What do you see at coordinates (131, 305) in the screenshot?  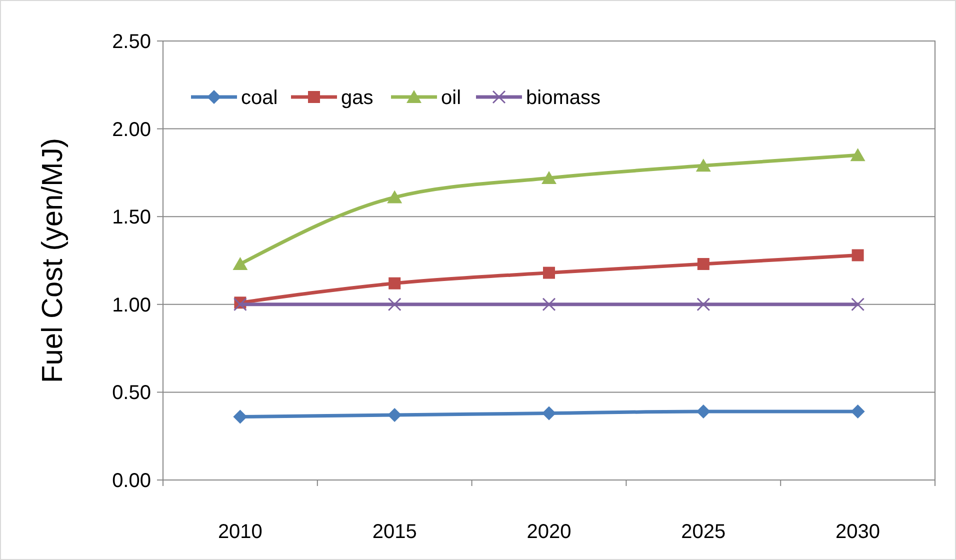 I see `y-tick-label: 1.00` at bounding box center [131, 305].